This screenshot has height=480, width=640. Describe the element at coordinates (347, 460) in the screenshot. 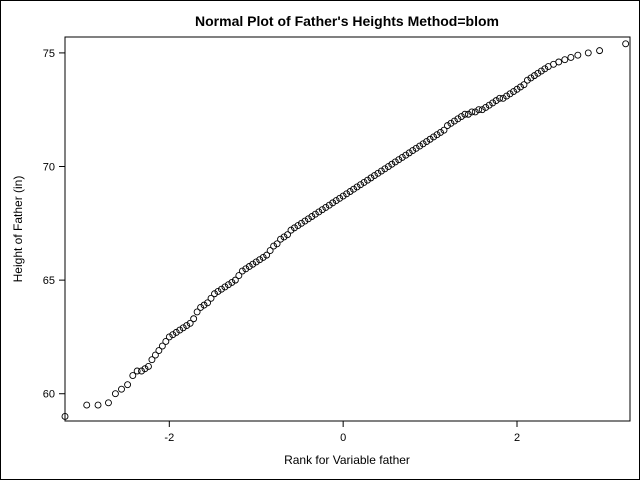

I see `x-axis-label: Rank for Variable father` at that location.